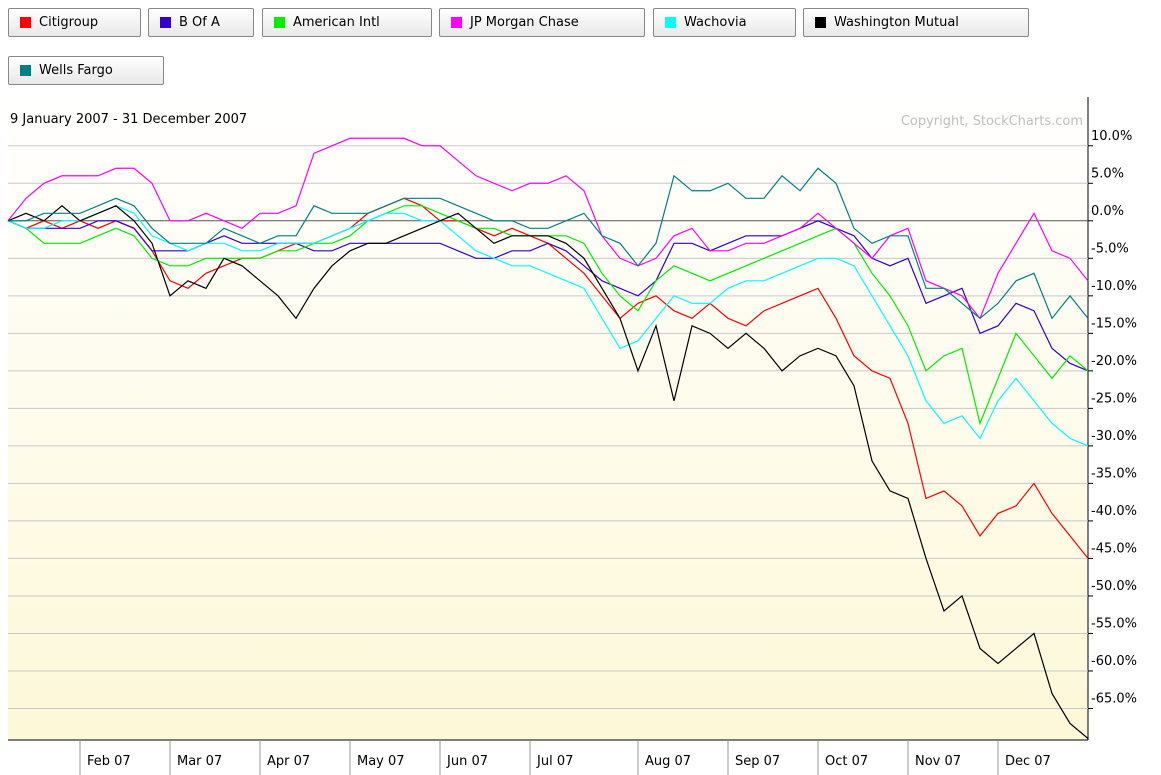 Image resolution: width=1161 pixels, height=775 pixels. Describe the element at coordinates (1114, 586) in the screenshot. I see `y-tick-label: -50.0%` at that location.